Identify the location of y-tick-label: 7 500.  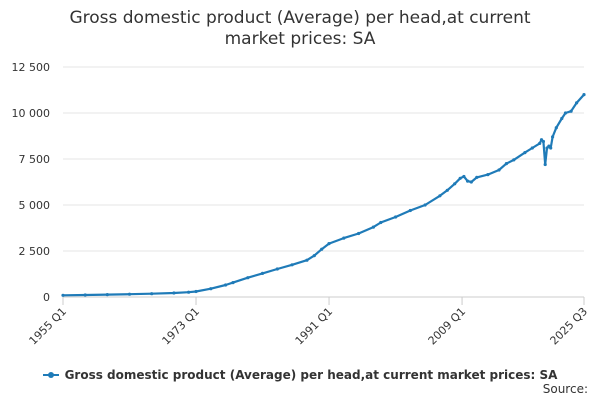
(35, 159).